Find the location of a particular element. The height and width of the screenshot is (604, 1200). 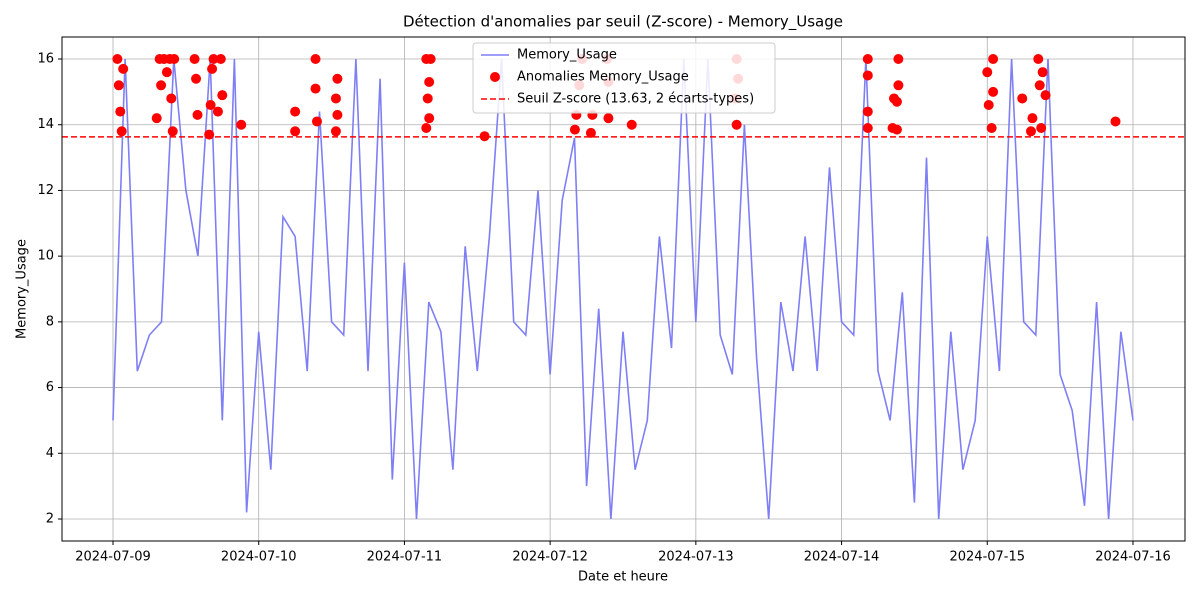

legend-box is located at coordinates (624, 78).